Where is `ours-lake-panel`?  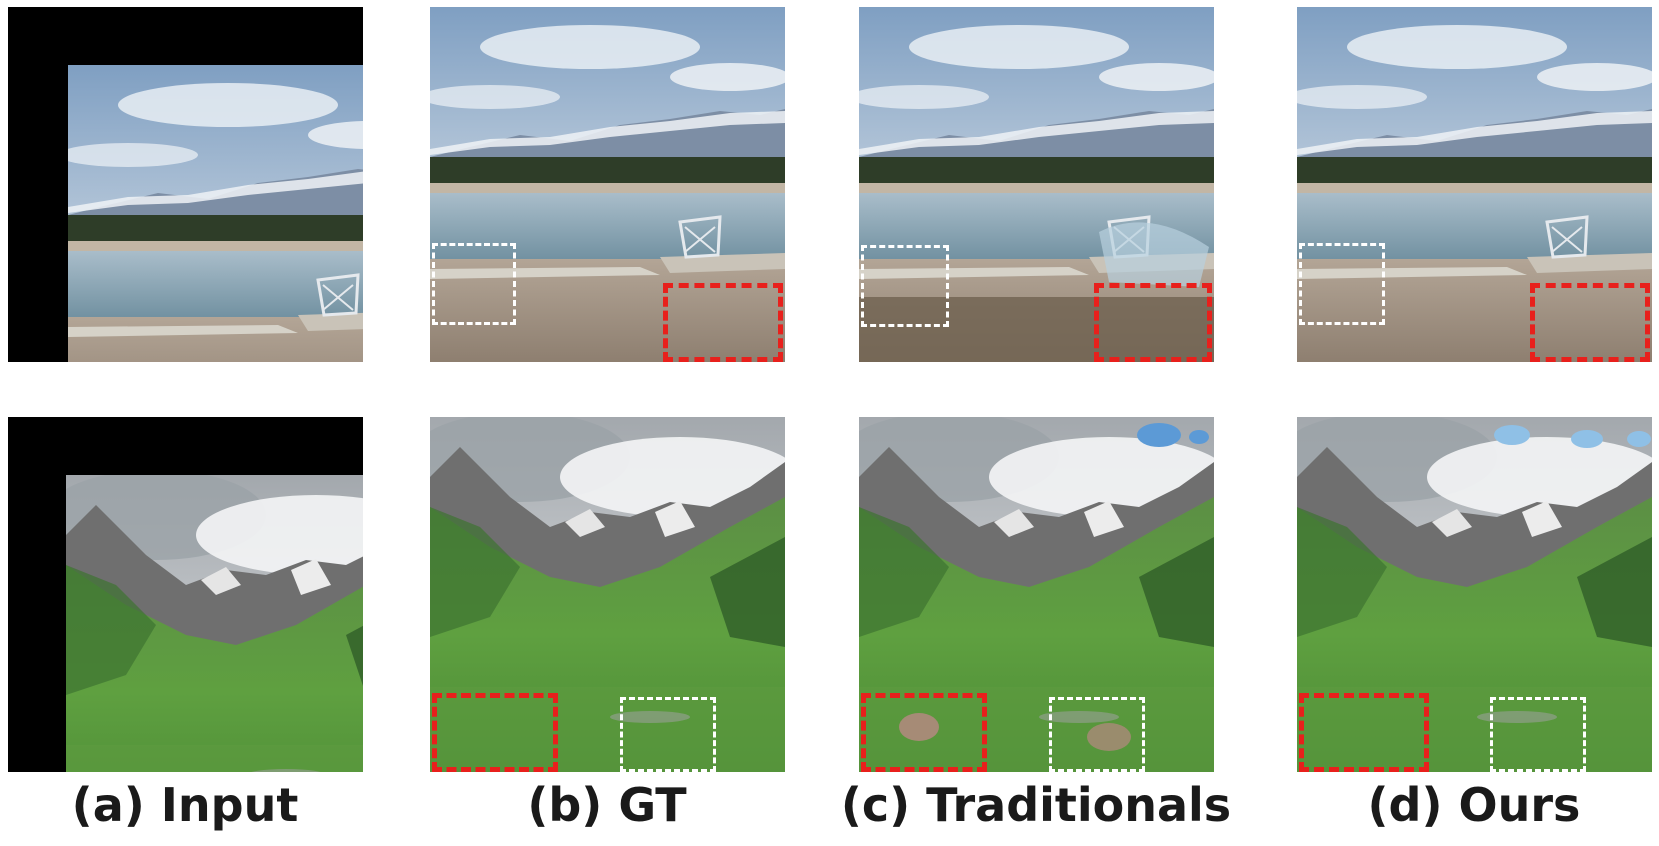 ours-lake-panel is located at coordinates (1474, 184).